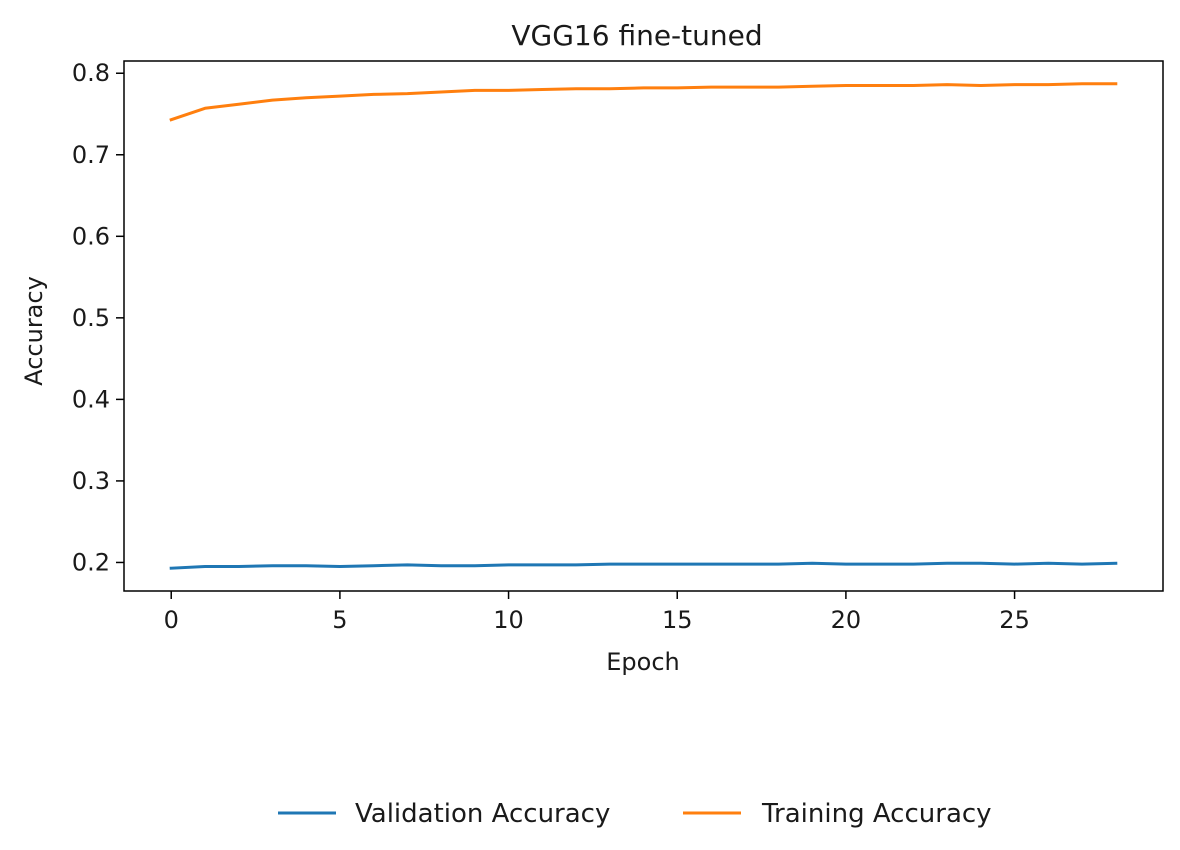 Image resolution: width=1180 pixels, height=850 pixels. Describe the element at coordinates (91, 73) in the screenshot. I see `y-tick-label: 0.8` at that location.